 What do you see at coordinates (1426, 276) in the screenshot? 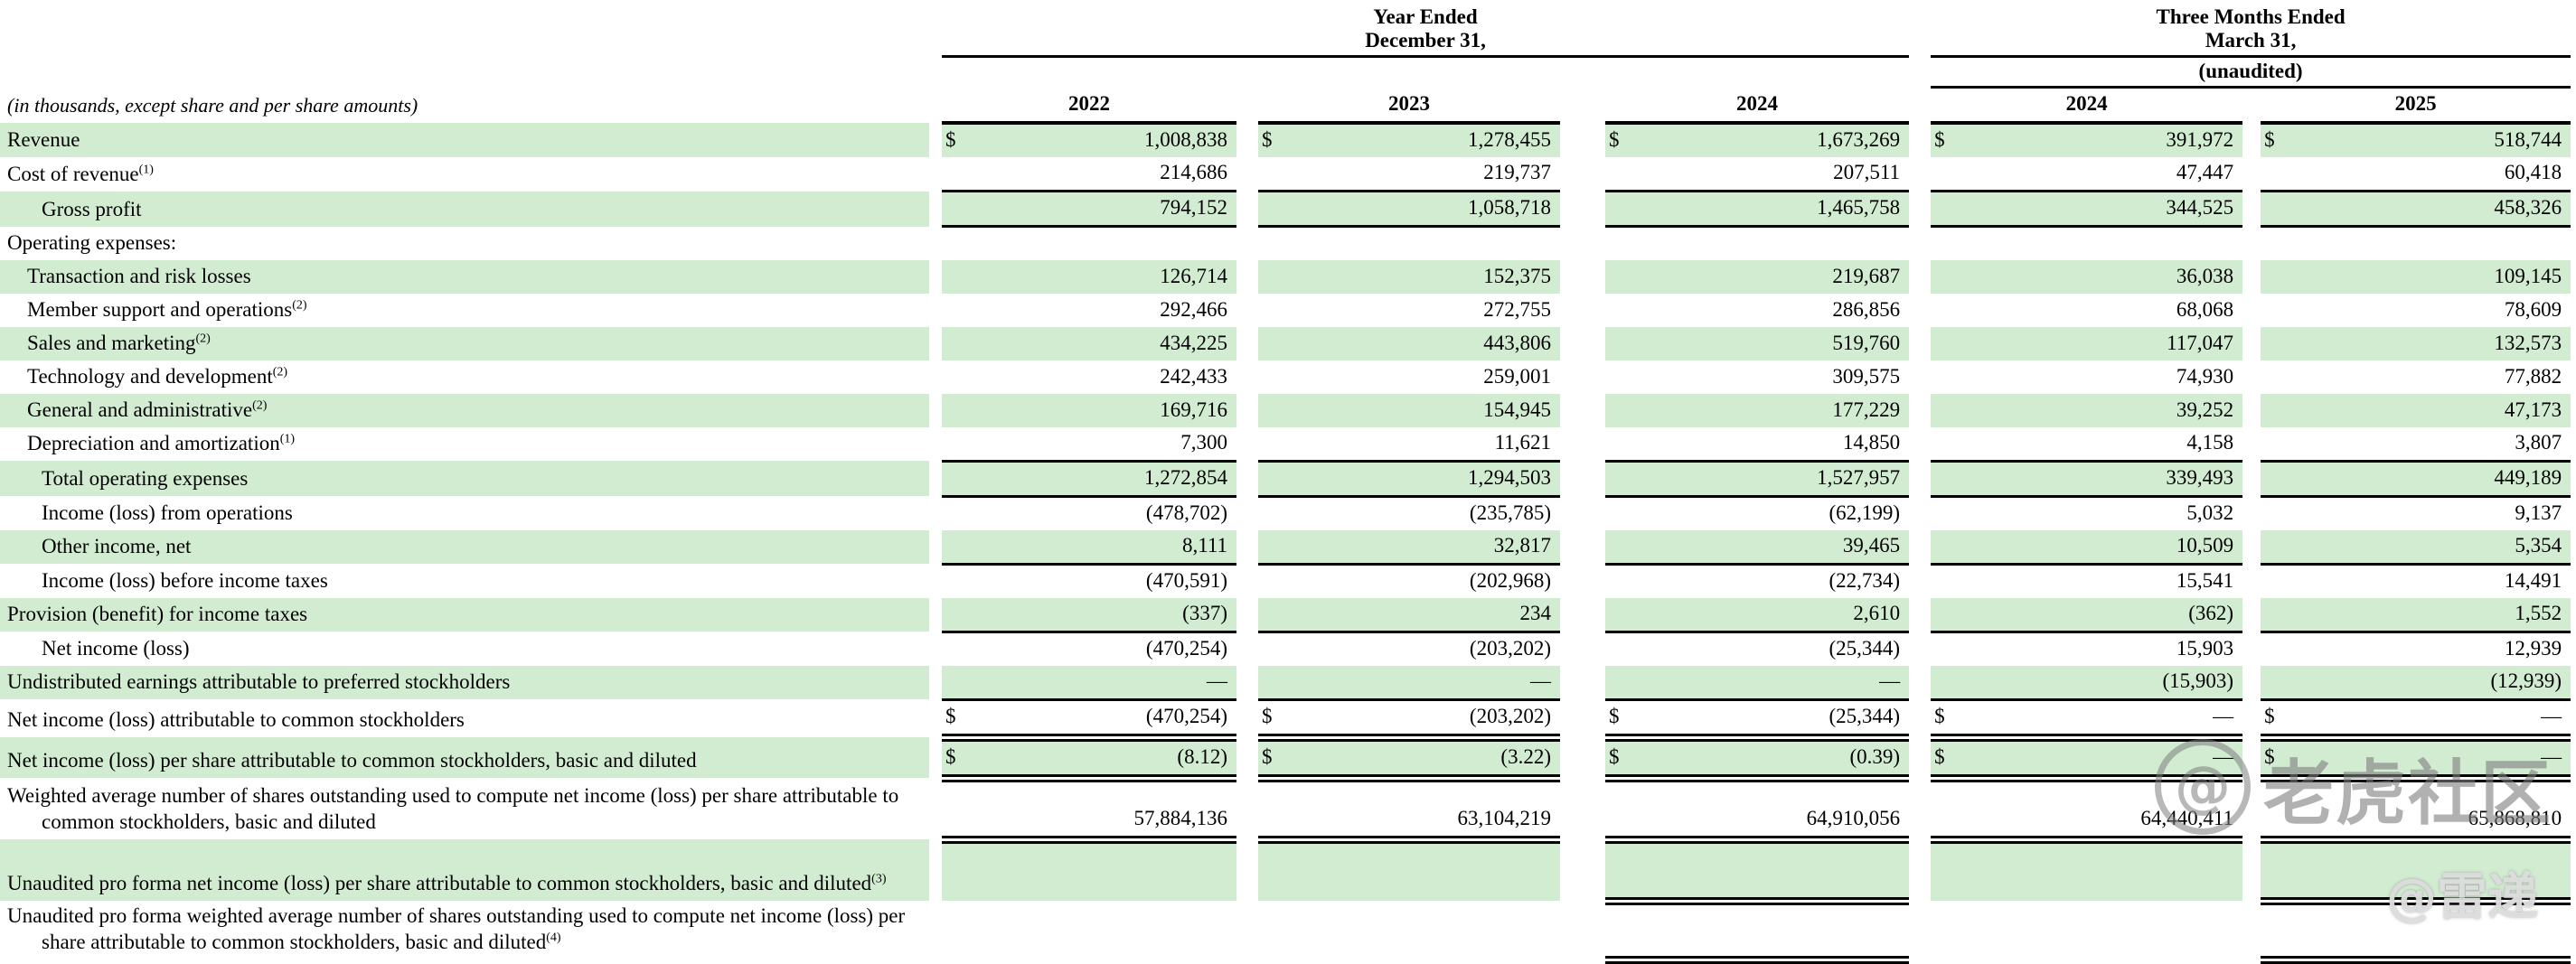
I see `cell-value: 152,375` at bounding box center [1426, 276].